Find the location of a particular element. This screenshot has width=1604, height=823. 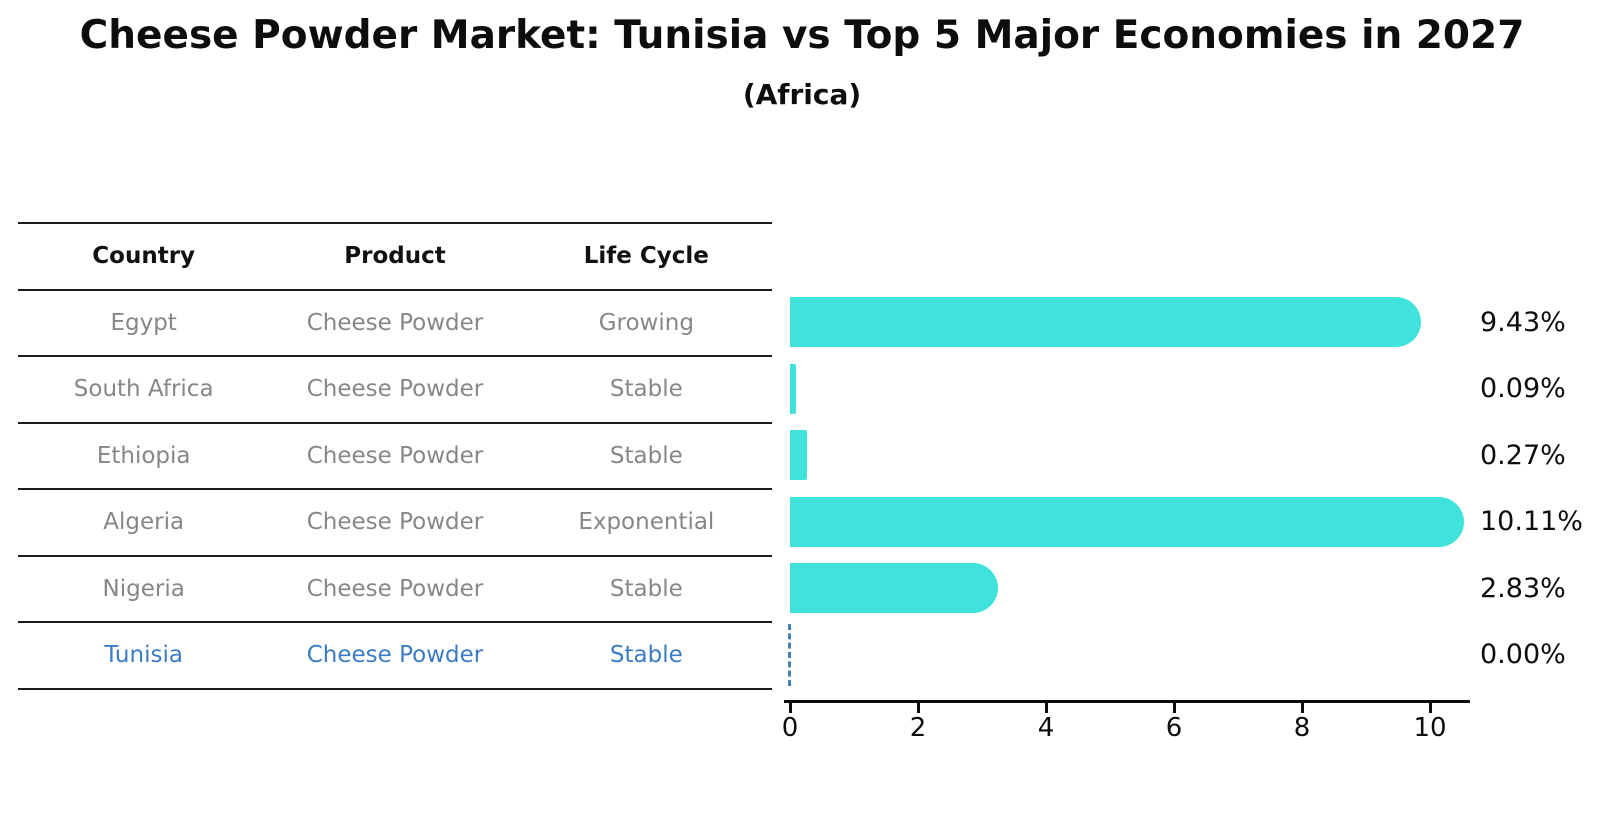

country-cell: South Africa is located at coordinates (143, 389).